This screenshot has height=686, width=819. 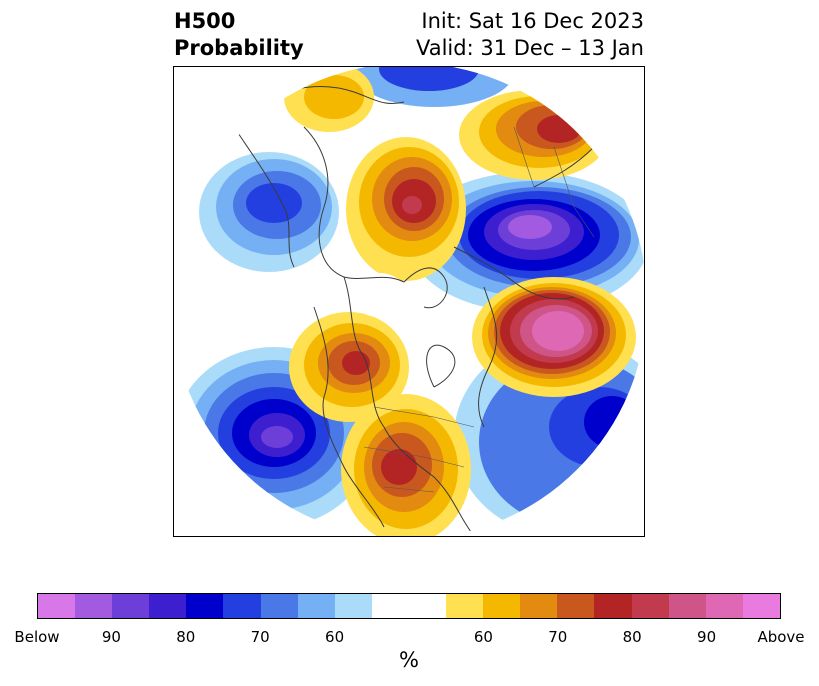 I want to click on probability-colorbar, so click(x=409, y=606).